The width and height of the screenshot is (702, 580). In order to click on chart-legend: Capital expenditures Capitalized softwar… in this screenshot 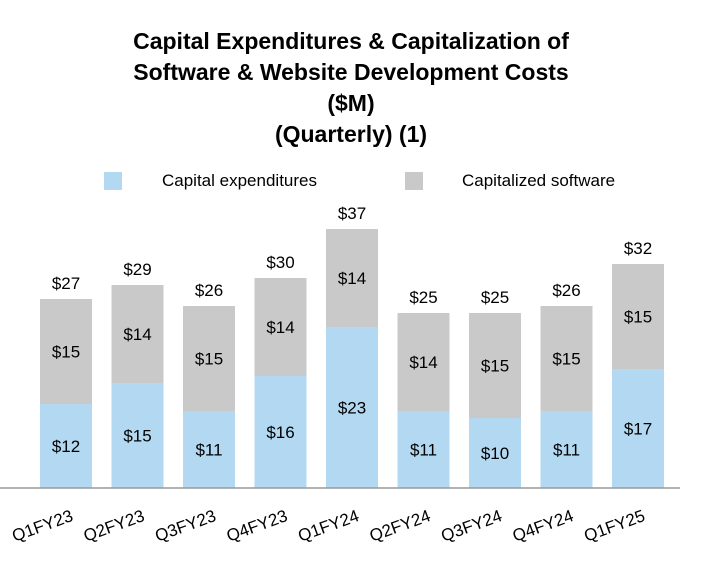, I will do `click(351, 182)`.